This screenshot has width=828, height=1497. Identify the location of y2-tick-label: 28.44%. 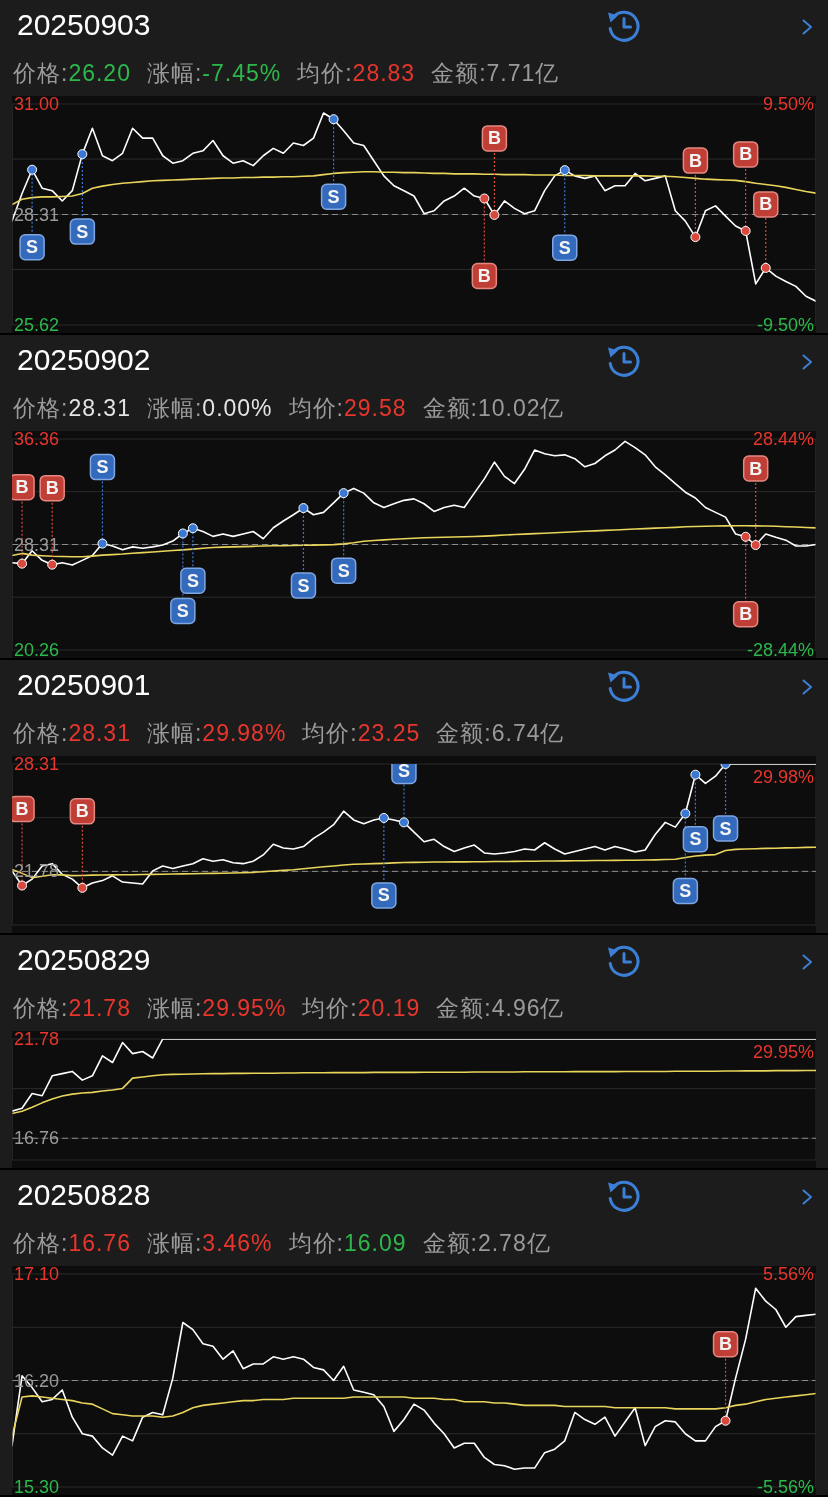
(783, 439).